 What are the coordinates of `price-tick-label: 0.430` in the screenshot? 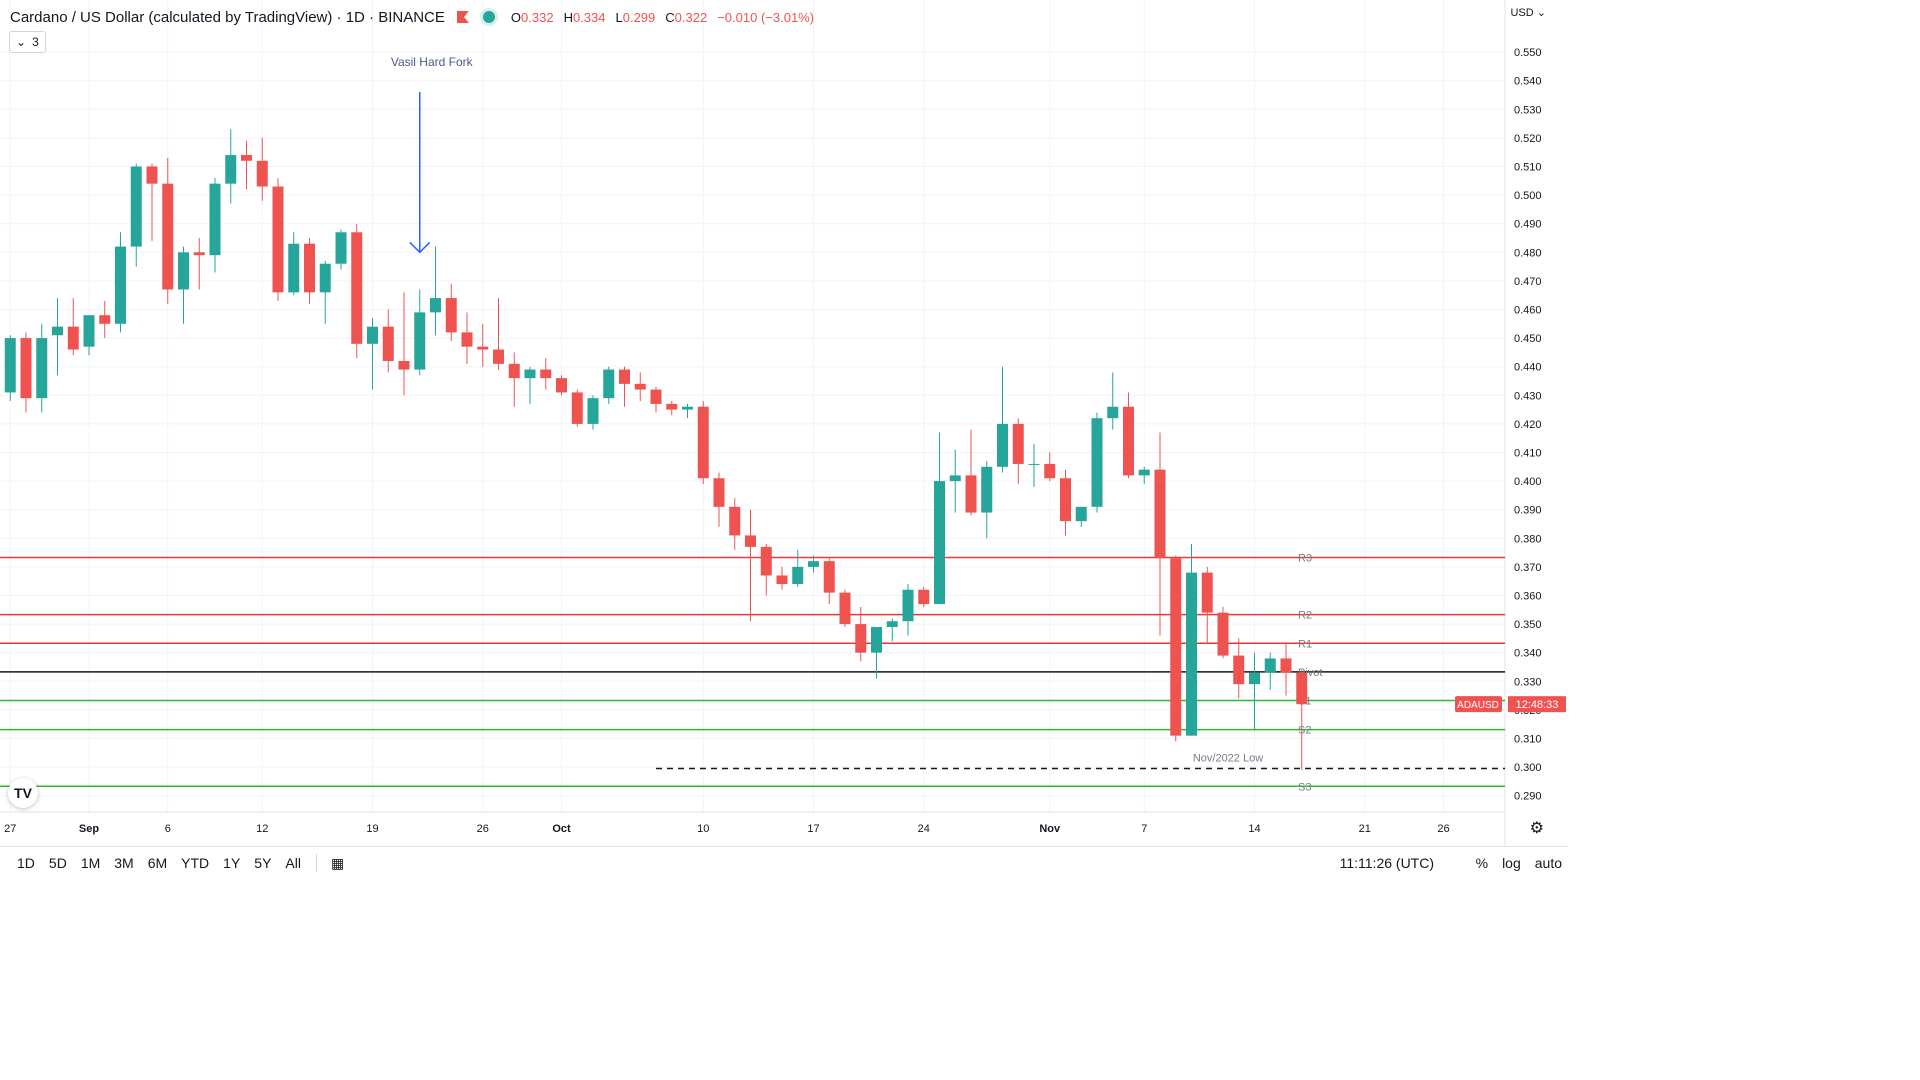 It's located at (1528, 396).